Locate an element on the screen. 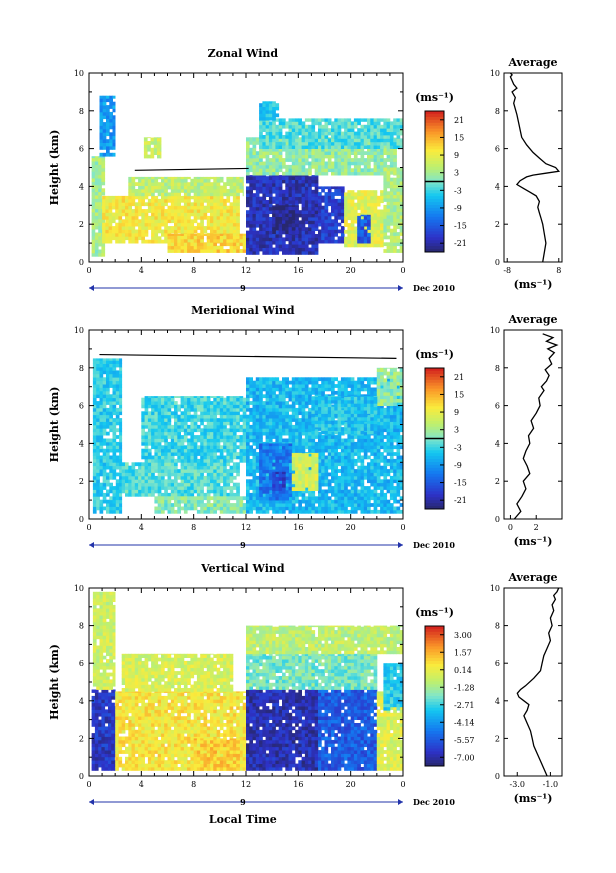  colorbar-tick-label: -1.28 is located at coordinates (464, 687).